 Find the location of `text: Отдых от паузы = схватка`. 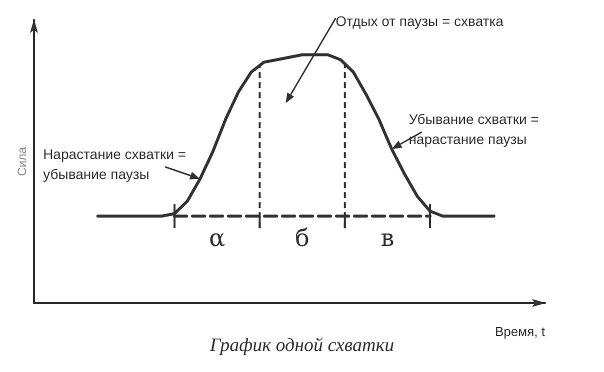

text: Отдых от паузы = схватка is located at coordinates (420, 21).